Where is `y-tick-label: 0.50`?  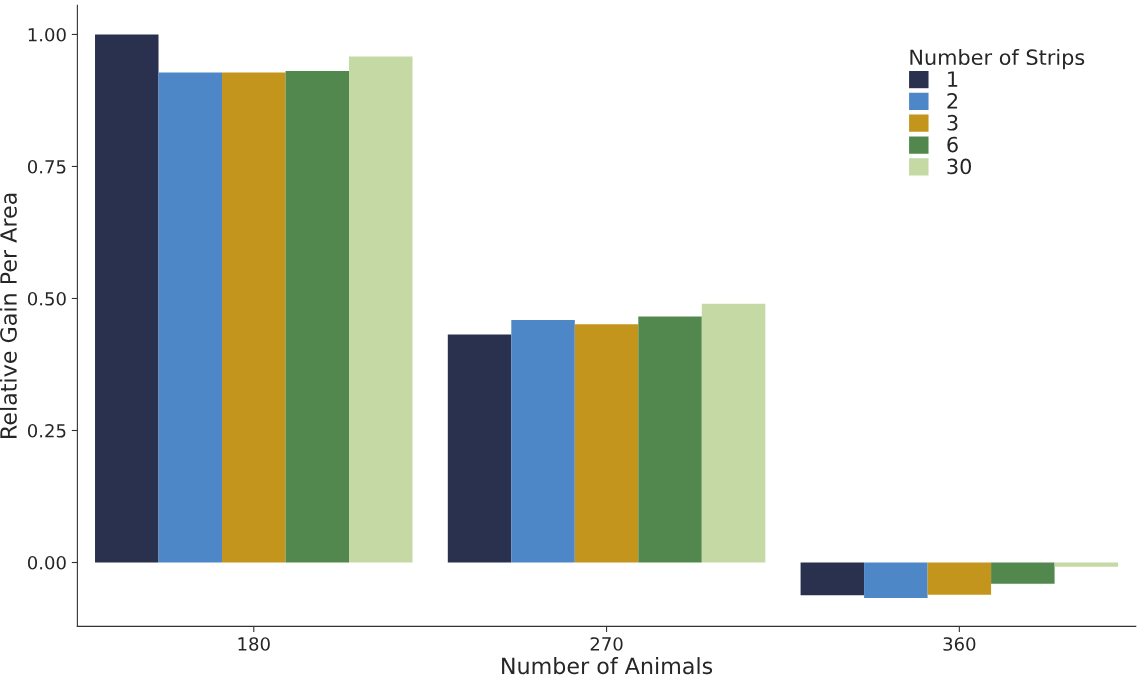
y-tick-label: 0.50 is located at coordinates (46, 298).